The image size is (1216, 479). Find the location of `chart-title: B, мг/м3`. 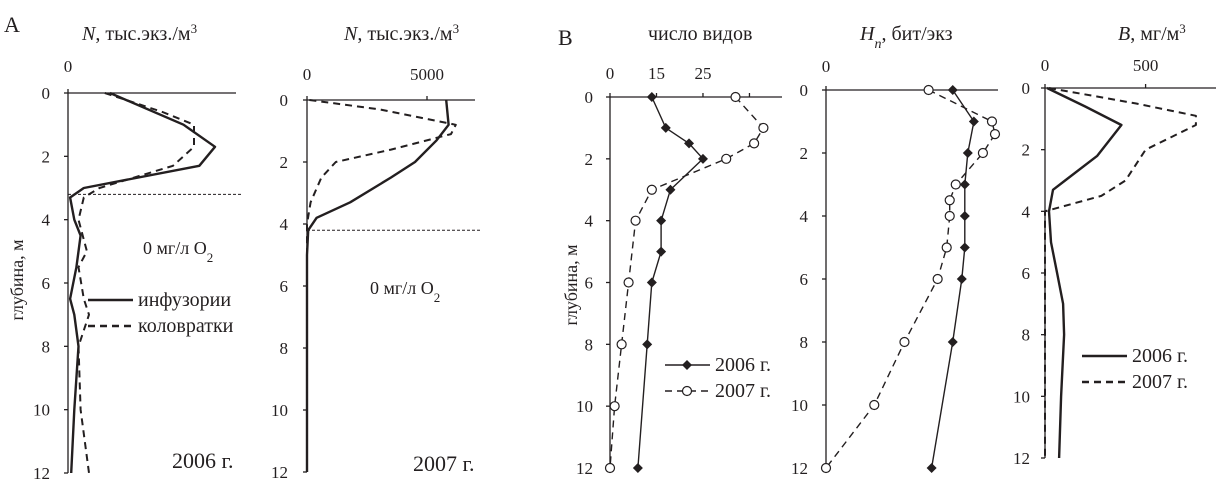

chart-title: B, мг/м3 is located at coordinates (1152, 33).